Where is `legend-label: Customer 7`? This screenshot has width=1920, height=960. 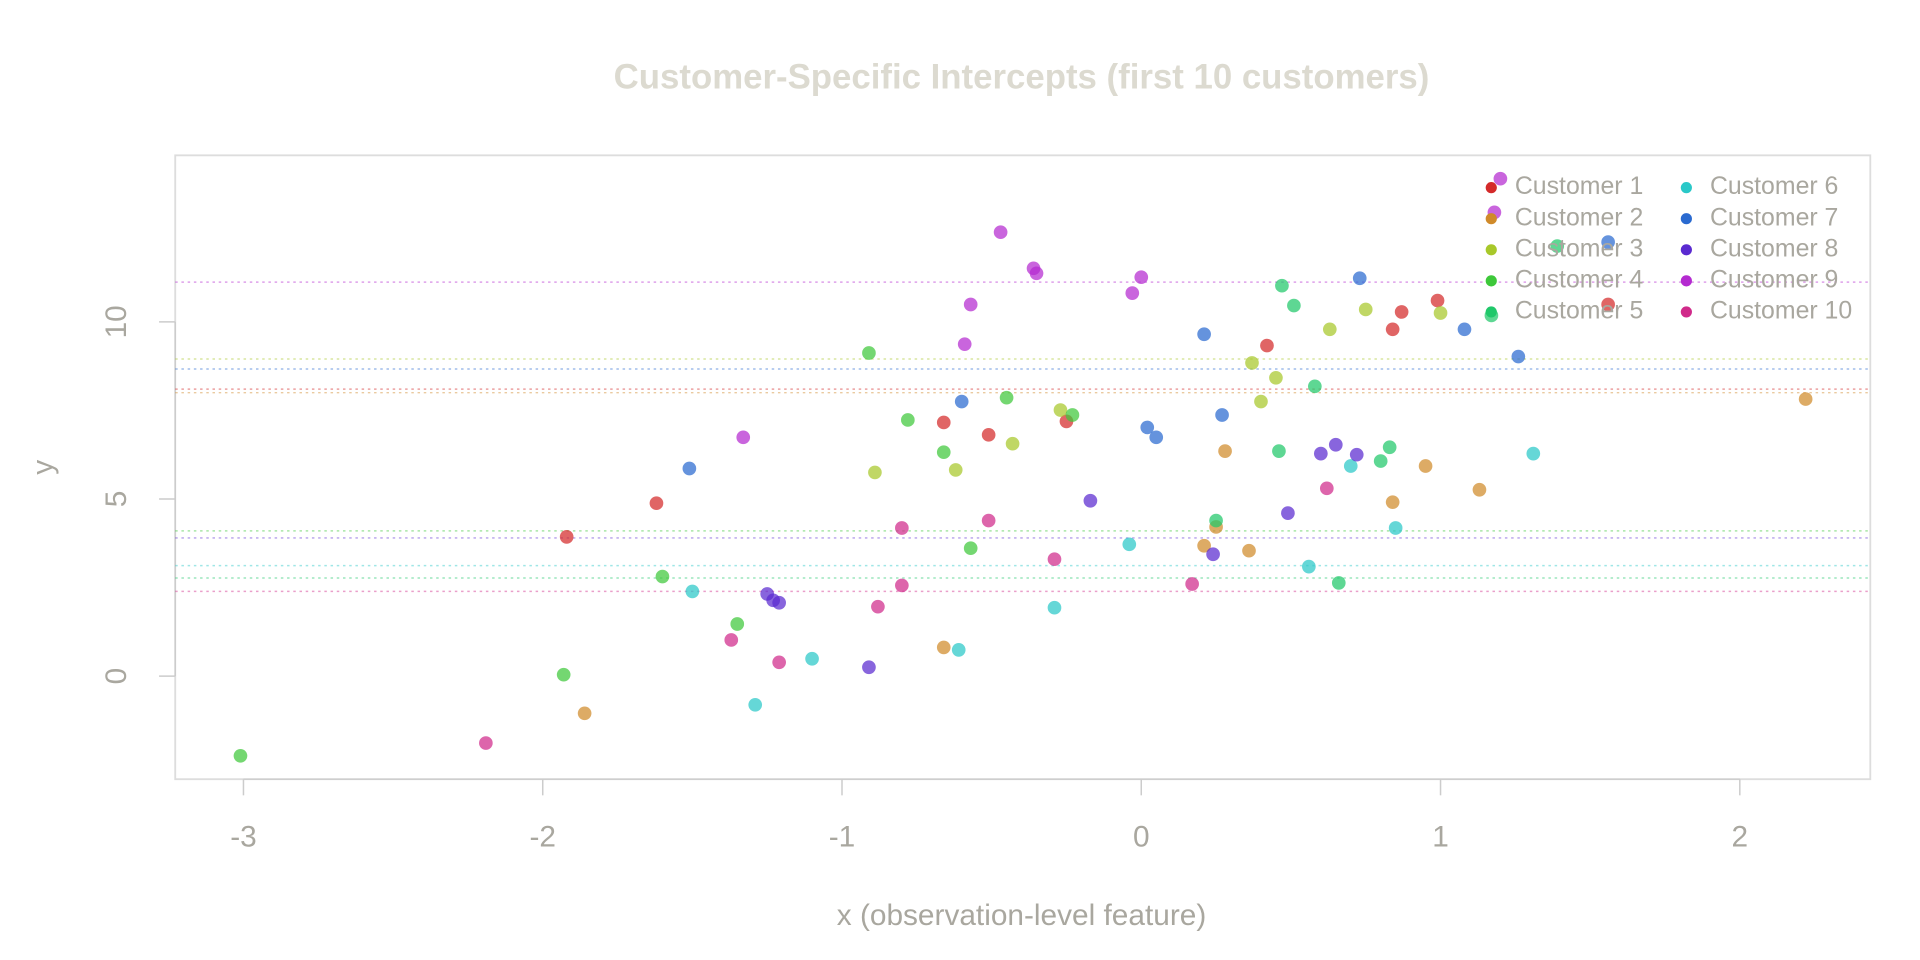
legend-label: Customer 7 is located at coordinates (1774, 217).